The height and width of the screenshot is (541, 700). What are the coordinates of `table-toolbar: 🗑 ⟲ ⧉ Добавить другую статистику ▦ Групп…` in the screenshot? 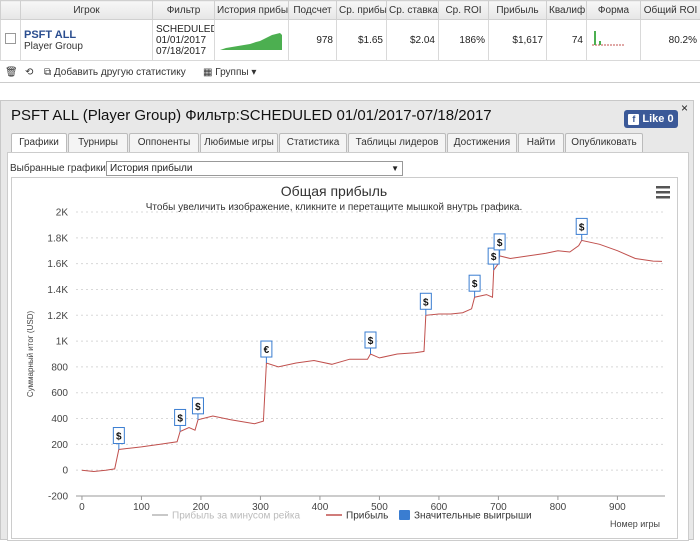 It's located at (350, 73).